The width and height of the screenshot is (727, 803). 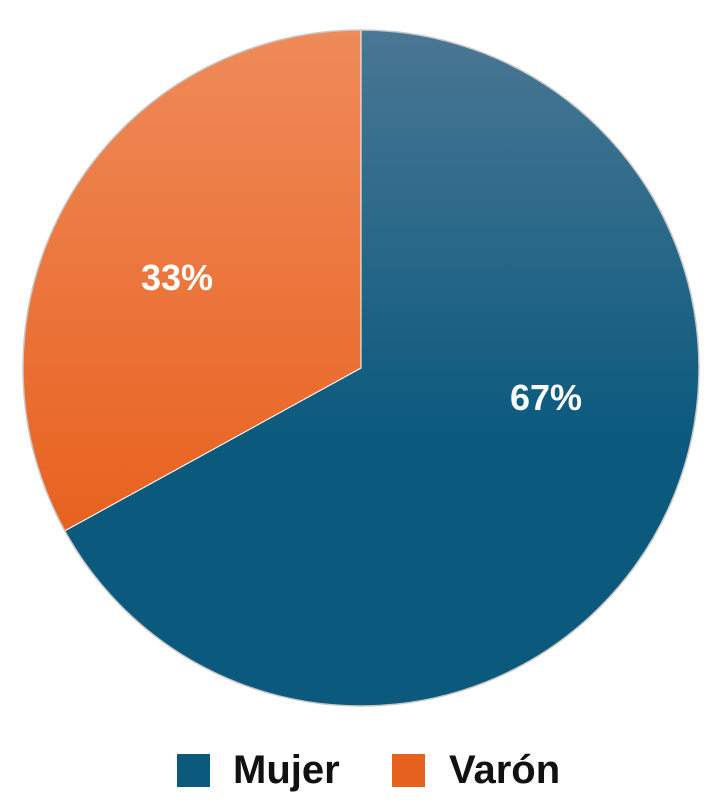 I want to click on data-label-varon: 33%, so click(x=177, y=277).